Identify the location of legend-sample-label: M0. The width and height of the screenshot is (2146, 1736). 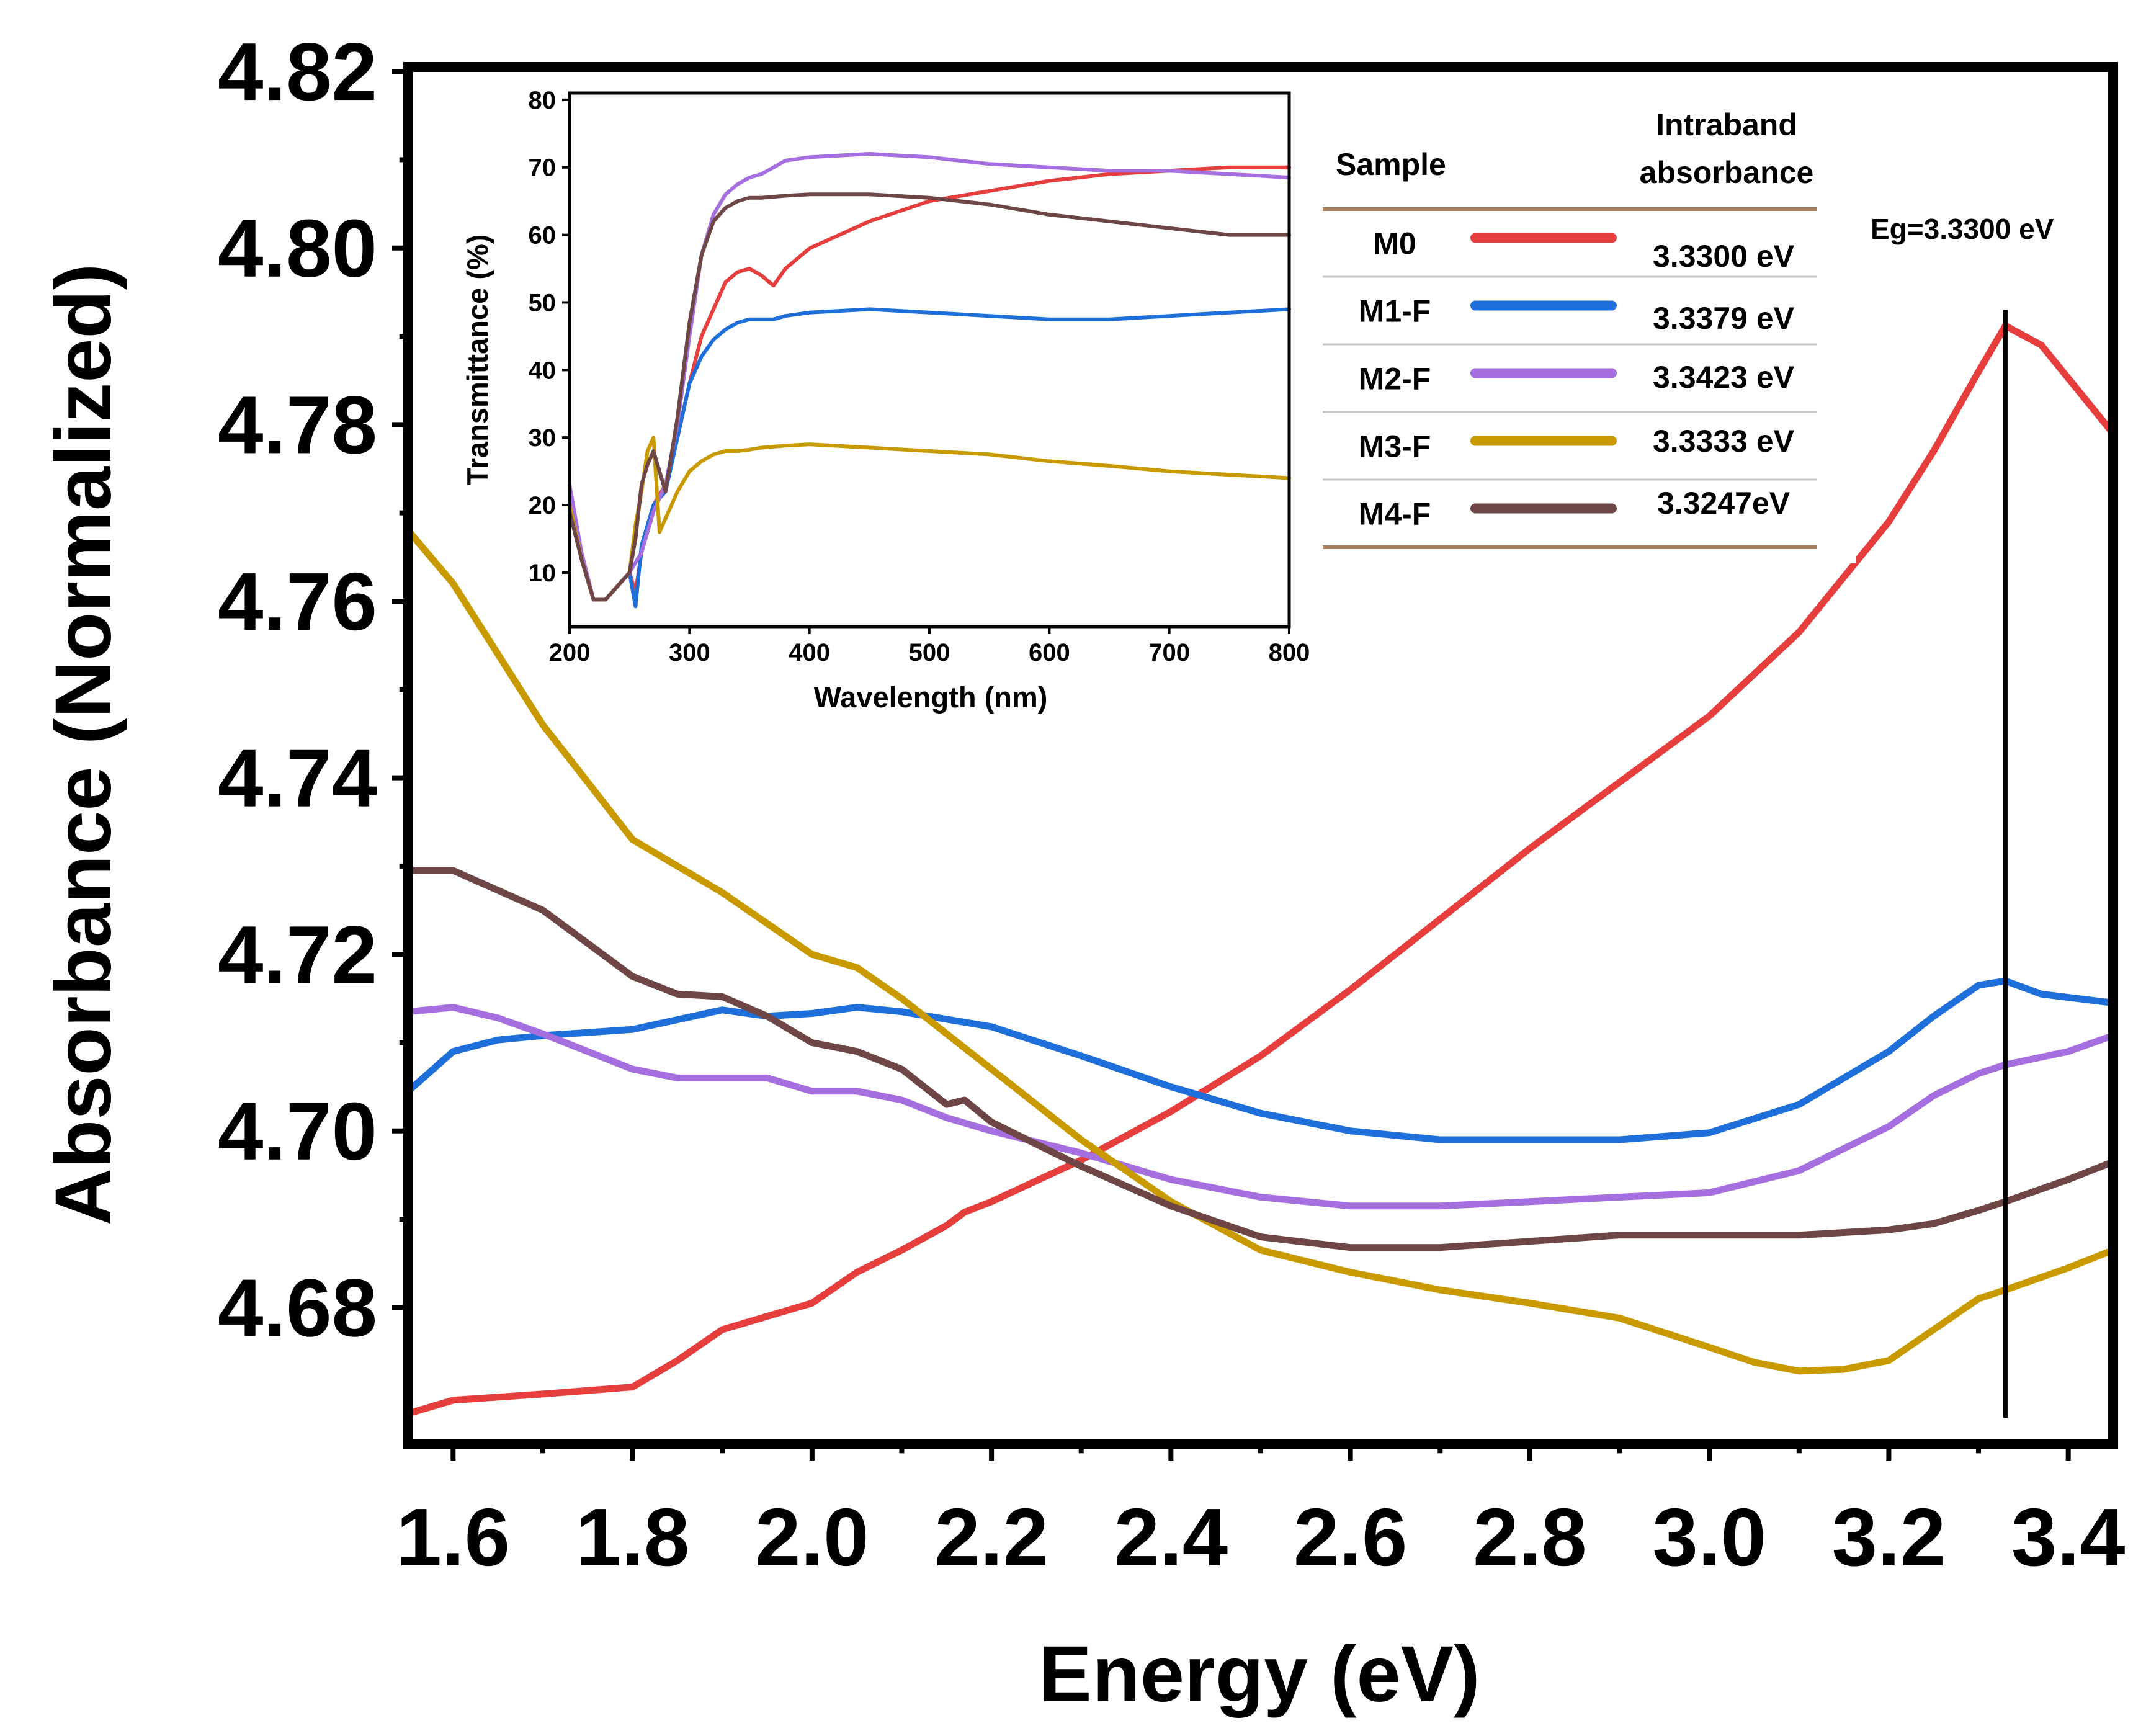
(1394, 243).